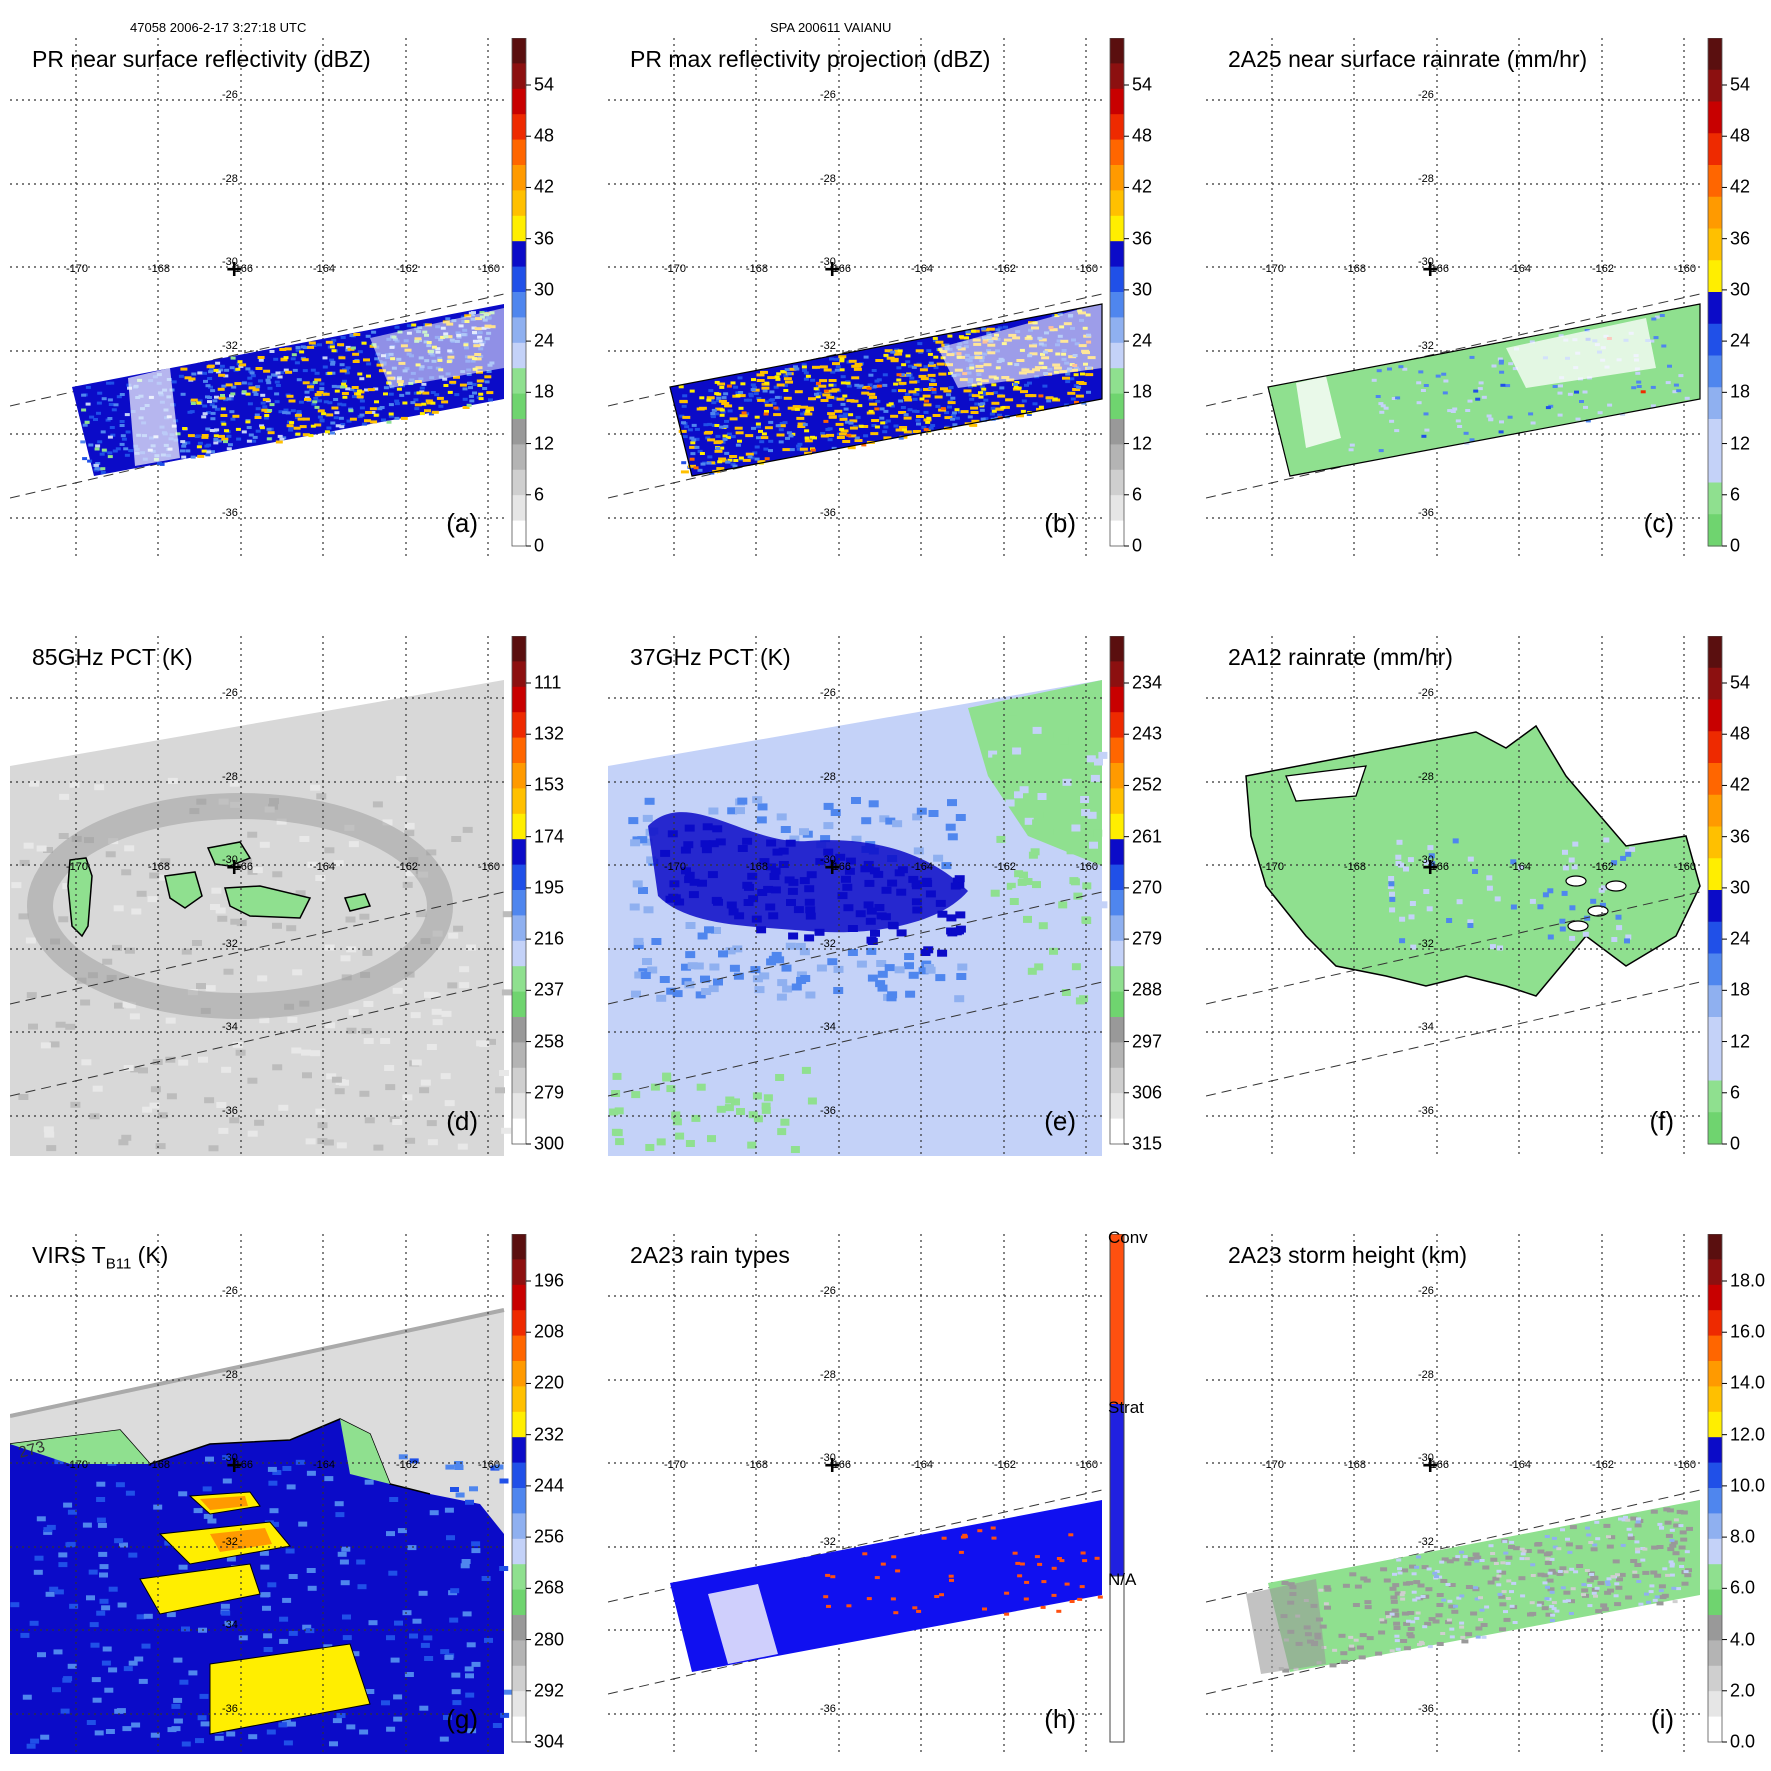 This screenshot has width=1771, height=1771. I want to click on panel-h-colorbar: Conv Strat N/A, so click(1142, 1491).